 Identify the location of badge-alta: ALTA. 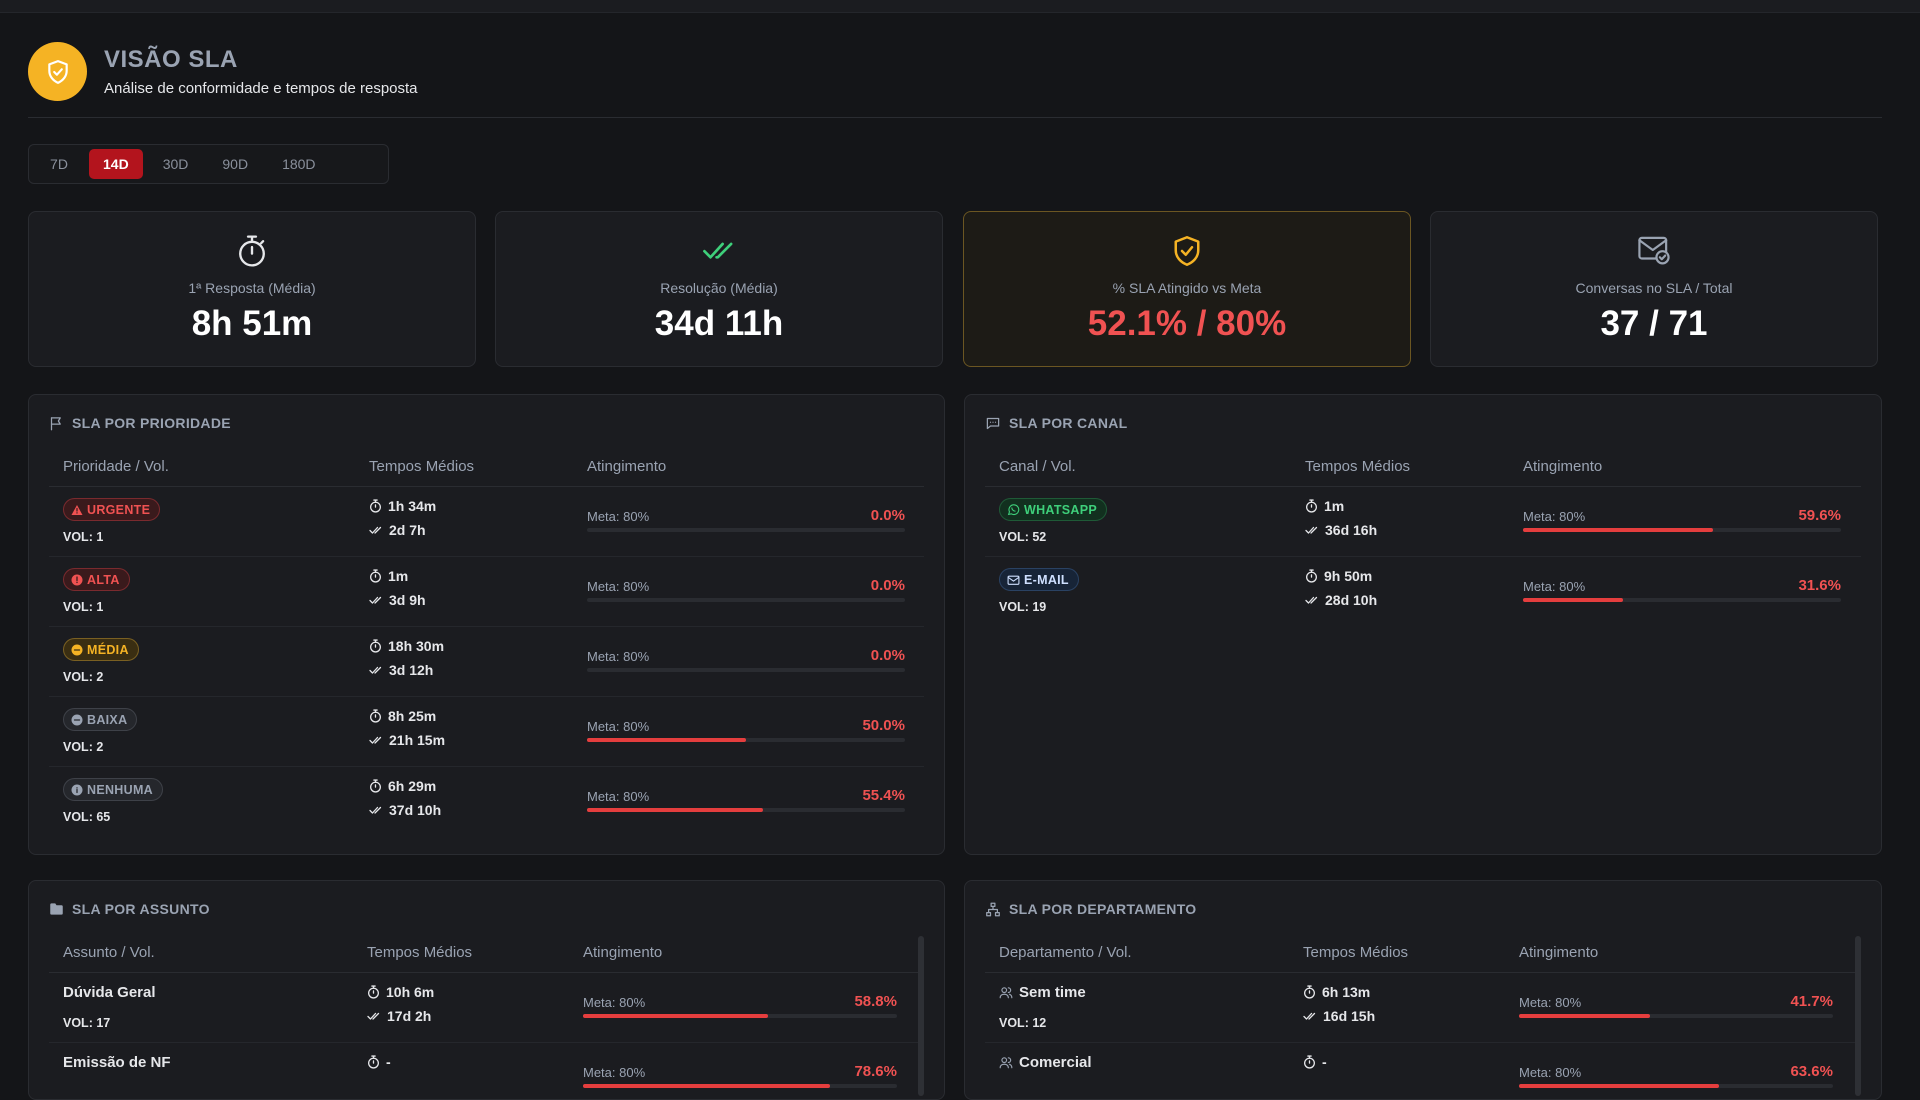
(96, 579).